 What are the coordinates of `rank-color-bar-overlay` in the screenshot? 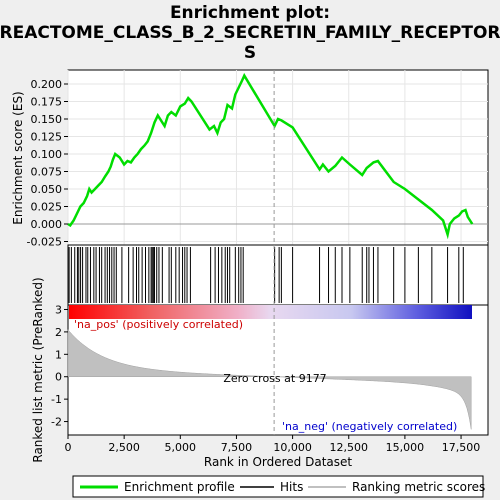 It's located at (270, 312).